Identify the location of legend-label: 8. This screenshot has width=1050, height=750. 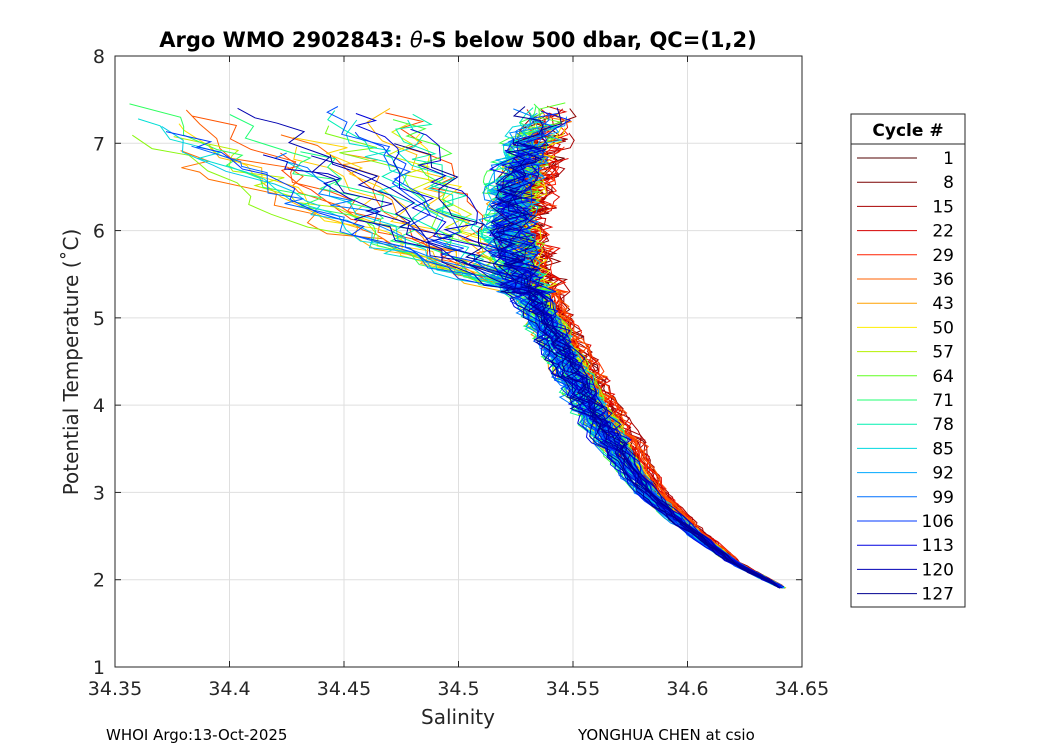
(948, 183).